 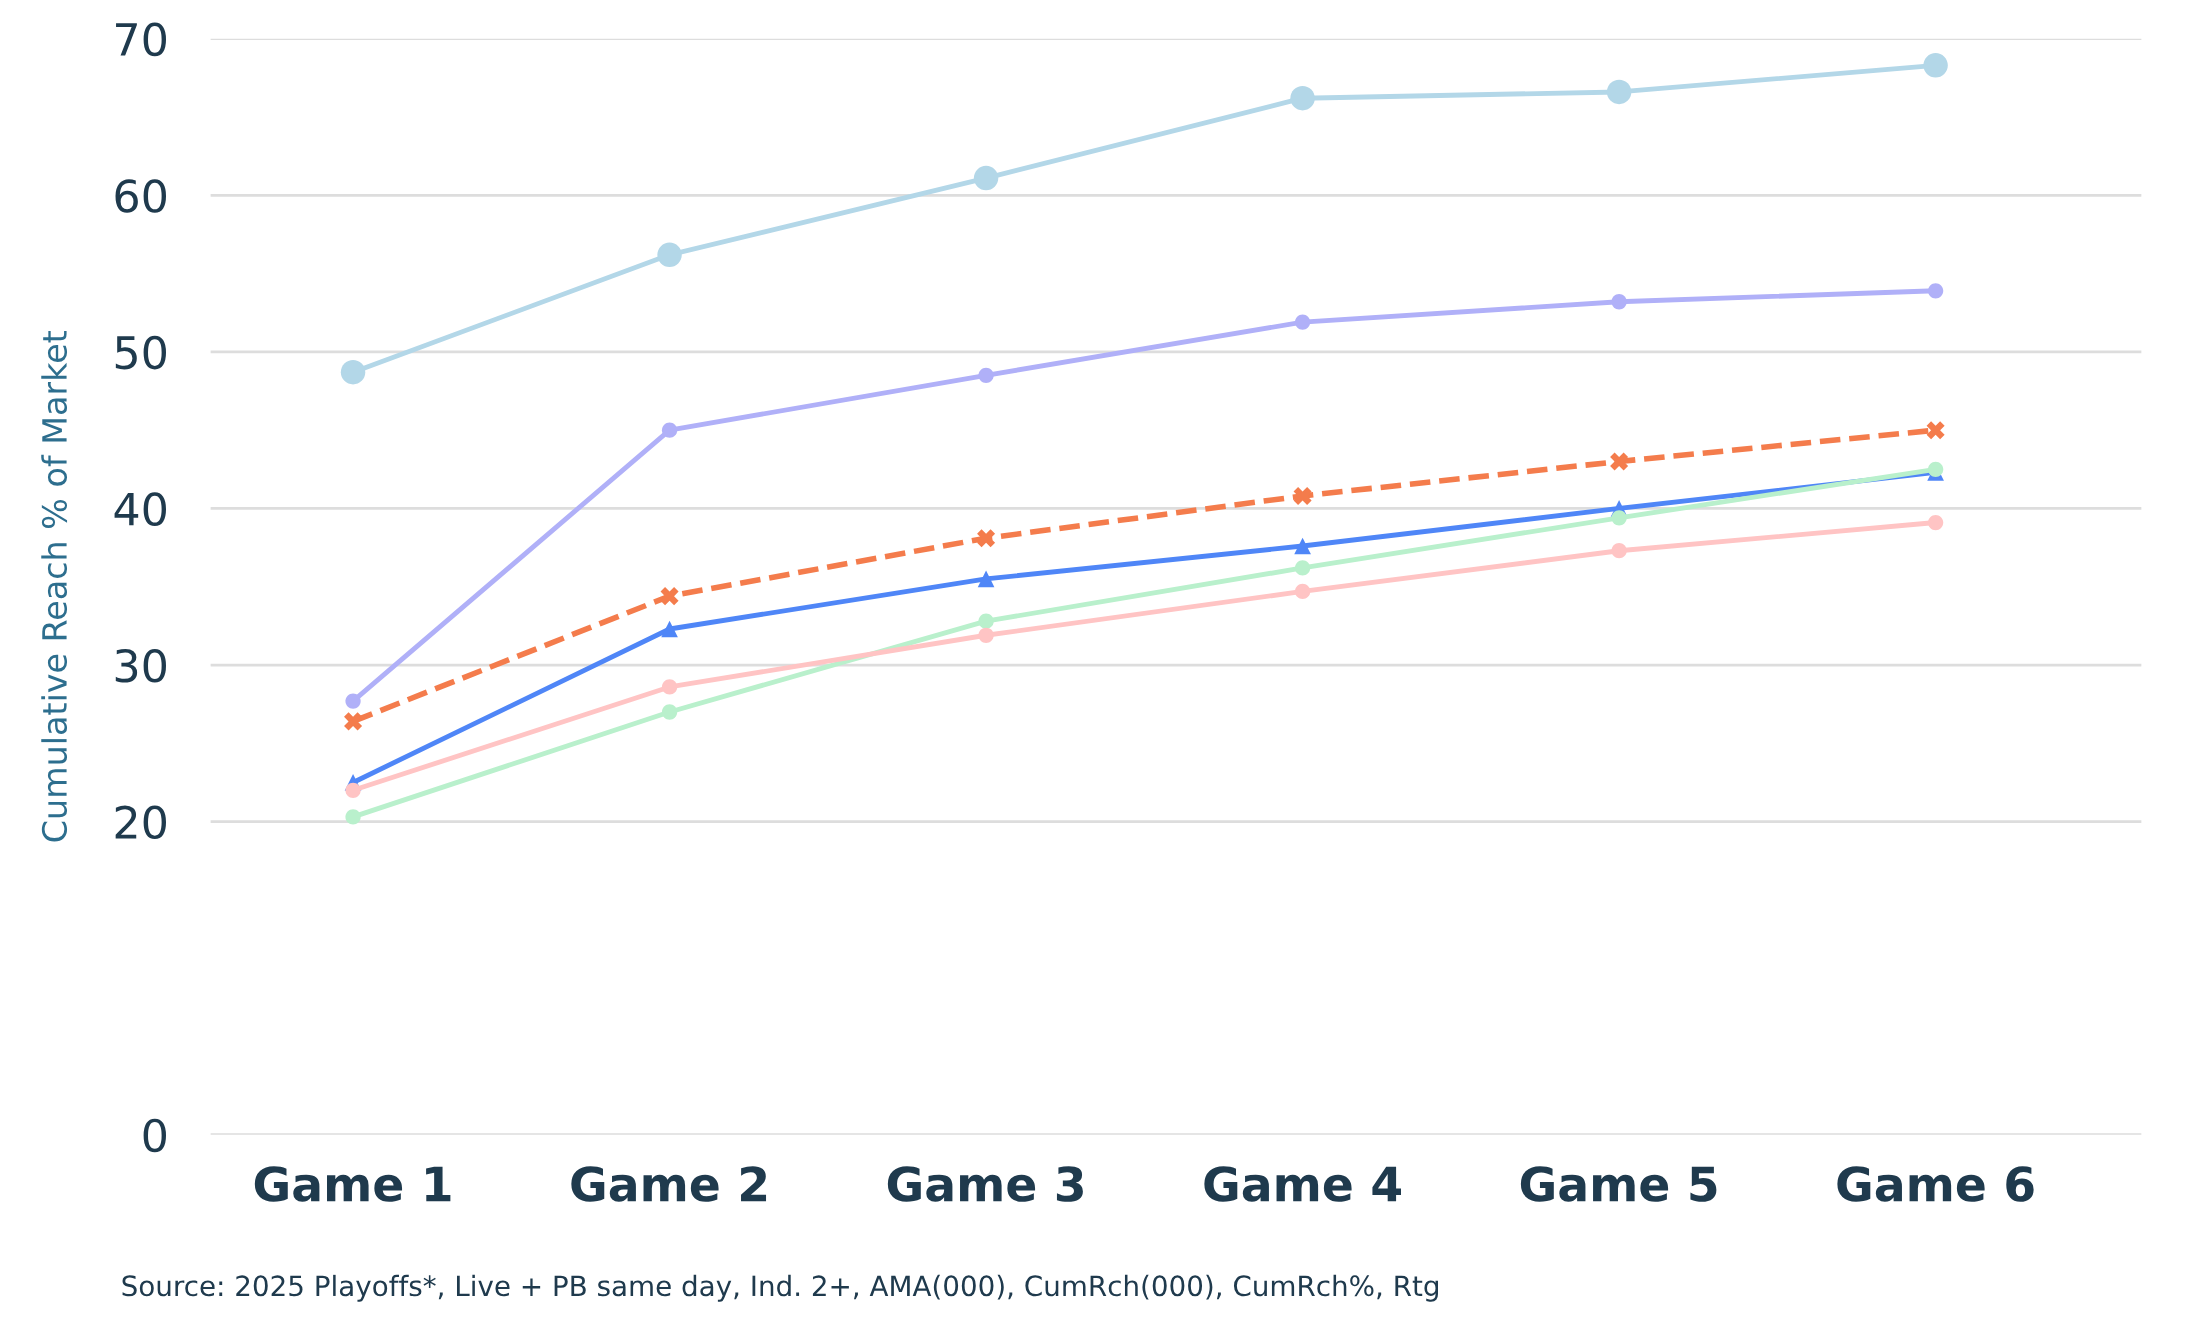 What do you see at coordinates (141, 39) in the screenshot?
I see `y-tick-label: 70` at bounding box center [141, 39].